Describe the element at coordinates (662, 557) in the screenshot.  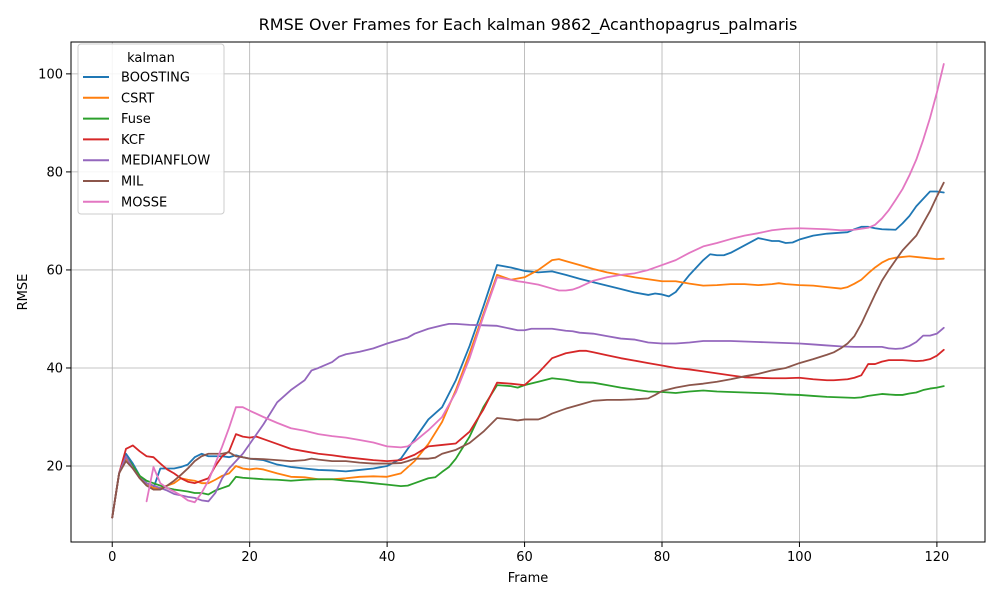
I see `x-tick-label: 80` at that location.